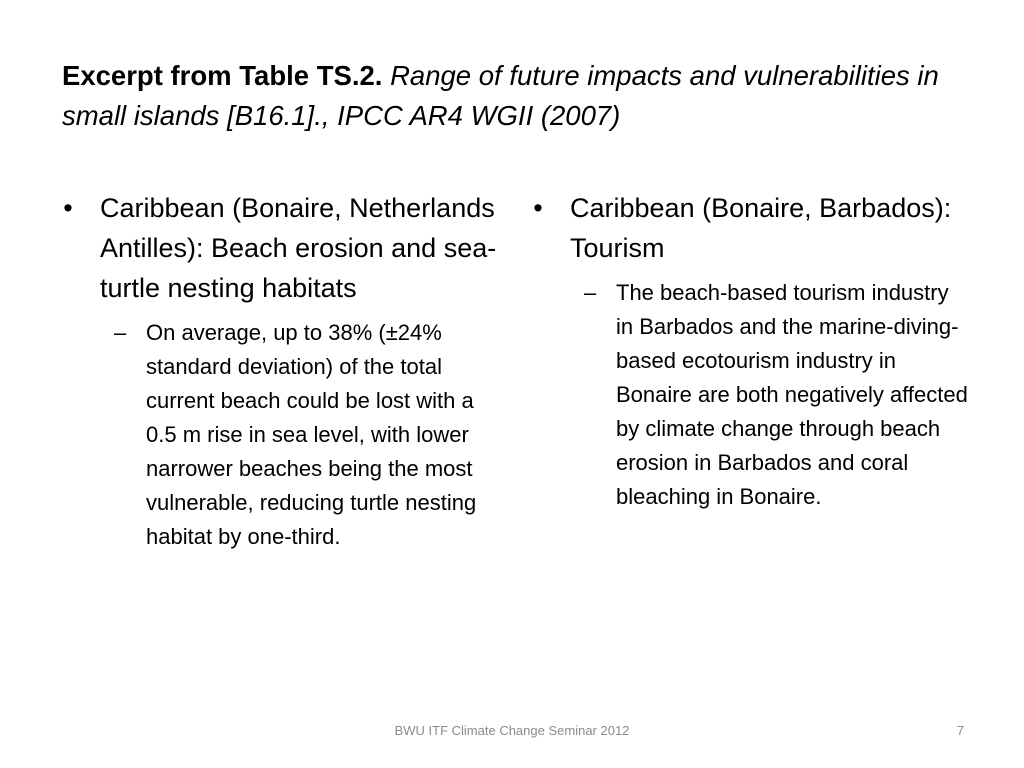 Image resolution: width=1024 pixels, height=768 pixels. I want to click on page-number: 7, so click(960, 730).